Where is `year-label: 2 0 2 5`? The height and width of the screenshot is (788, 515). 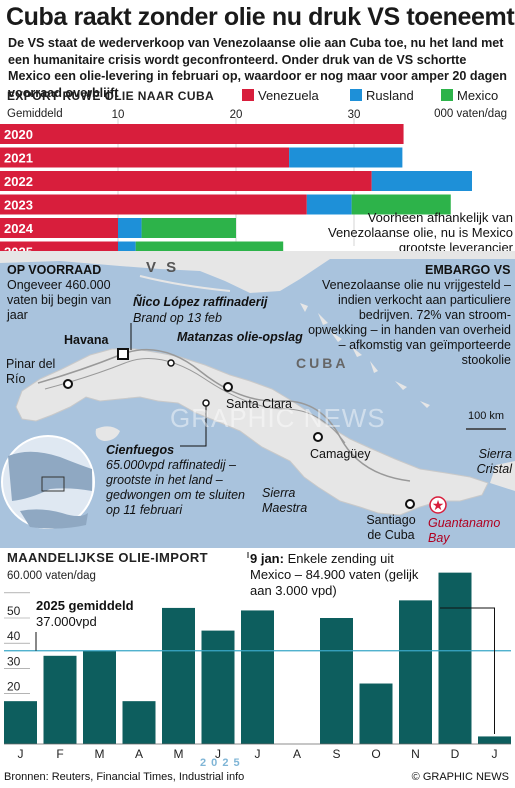 year-label: 2 0 2 5 is located at coordinates (220, 763).